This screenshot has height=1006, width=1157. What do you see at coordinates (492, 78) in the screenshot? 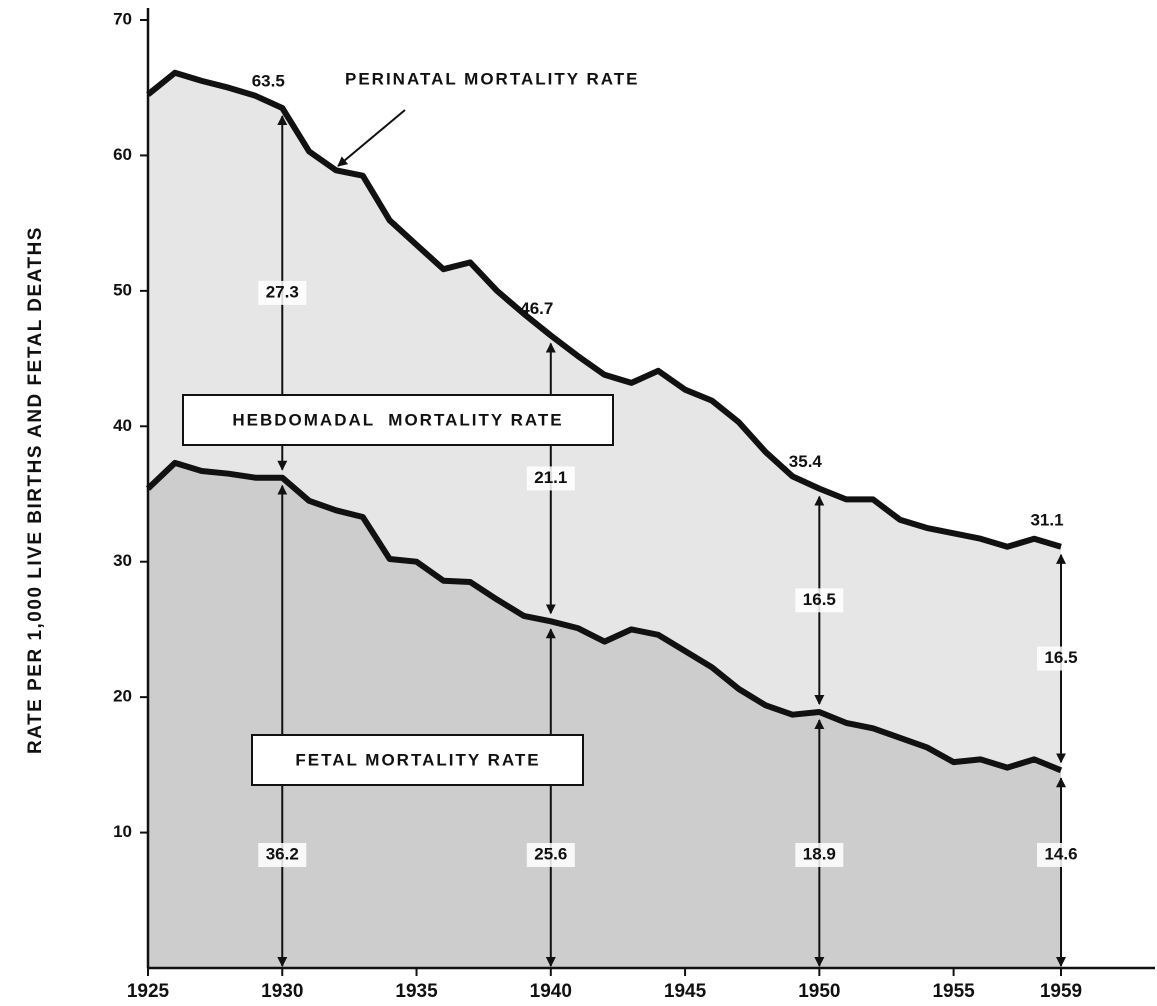
I see `perinatal-label: PERINATAL MORTALITY RATE` at bounding box center [492, 78].